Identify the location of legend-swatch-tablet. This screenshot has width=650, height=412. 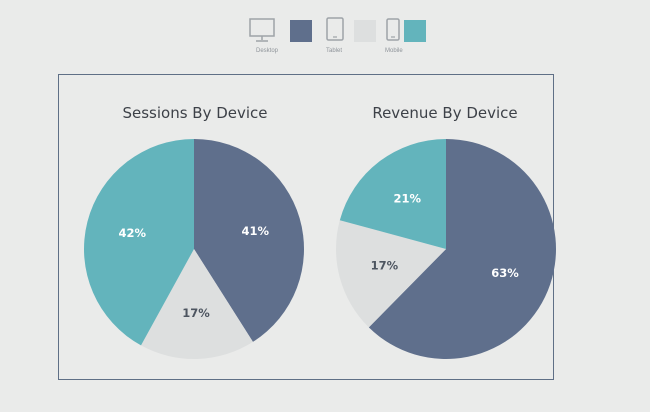
(365, 31).